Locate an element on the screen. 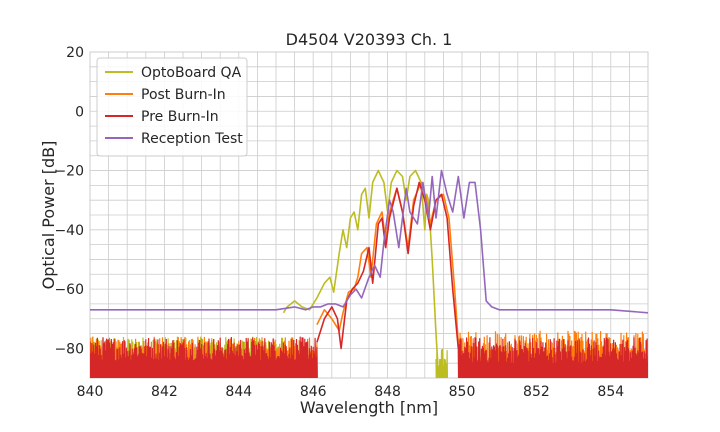 This screenshot has height=432, width=720. legend-label: Pre Burn-In is located at coordinates (180, 117).